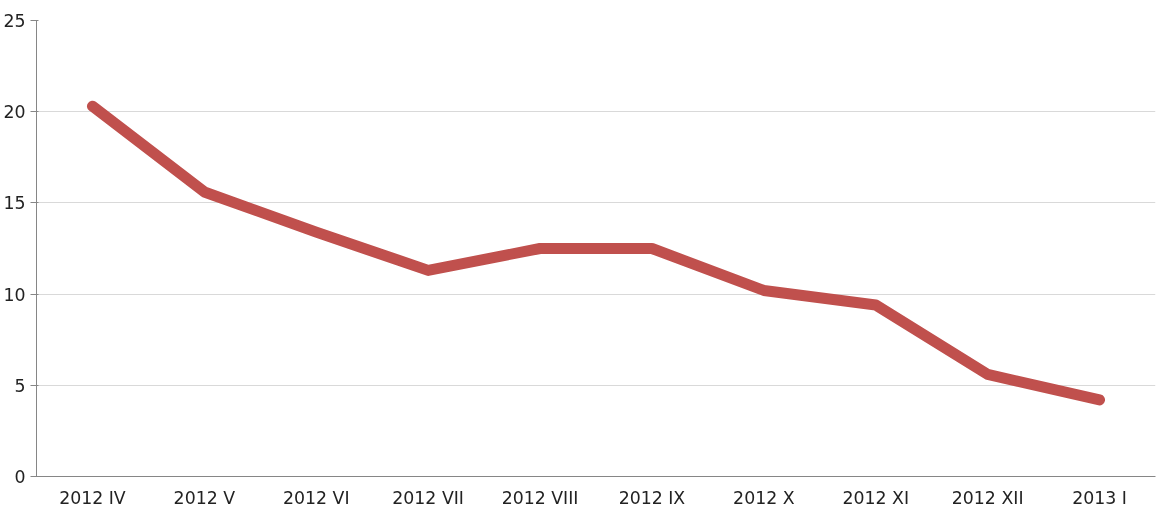  Describe the element at coordinates (20, 477) in the screenshot. I see `y-tick-label: 0` at that location.